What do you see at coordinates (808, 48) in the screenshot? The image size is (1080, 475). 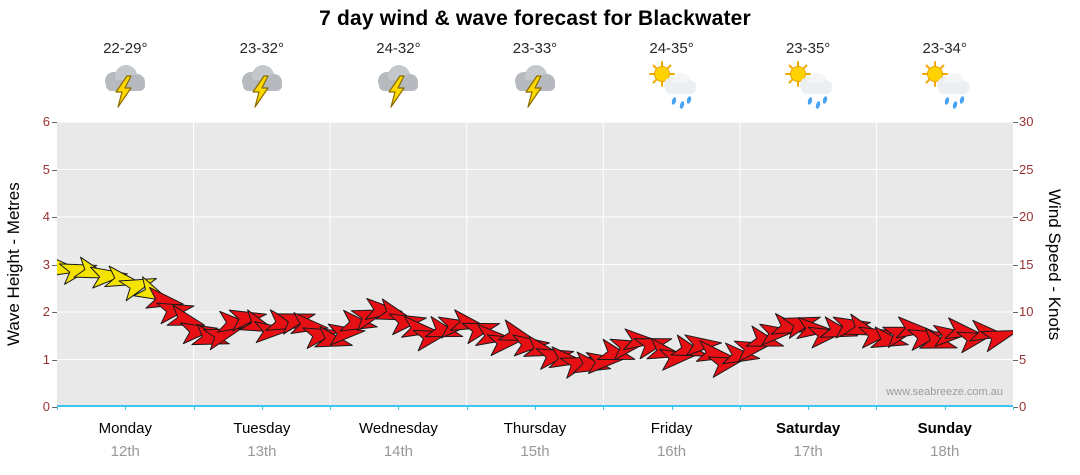 I see `temperature-label: 23-35°` at bounding box center [808, 48].